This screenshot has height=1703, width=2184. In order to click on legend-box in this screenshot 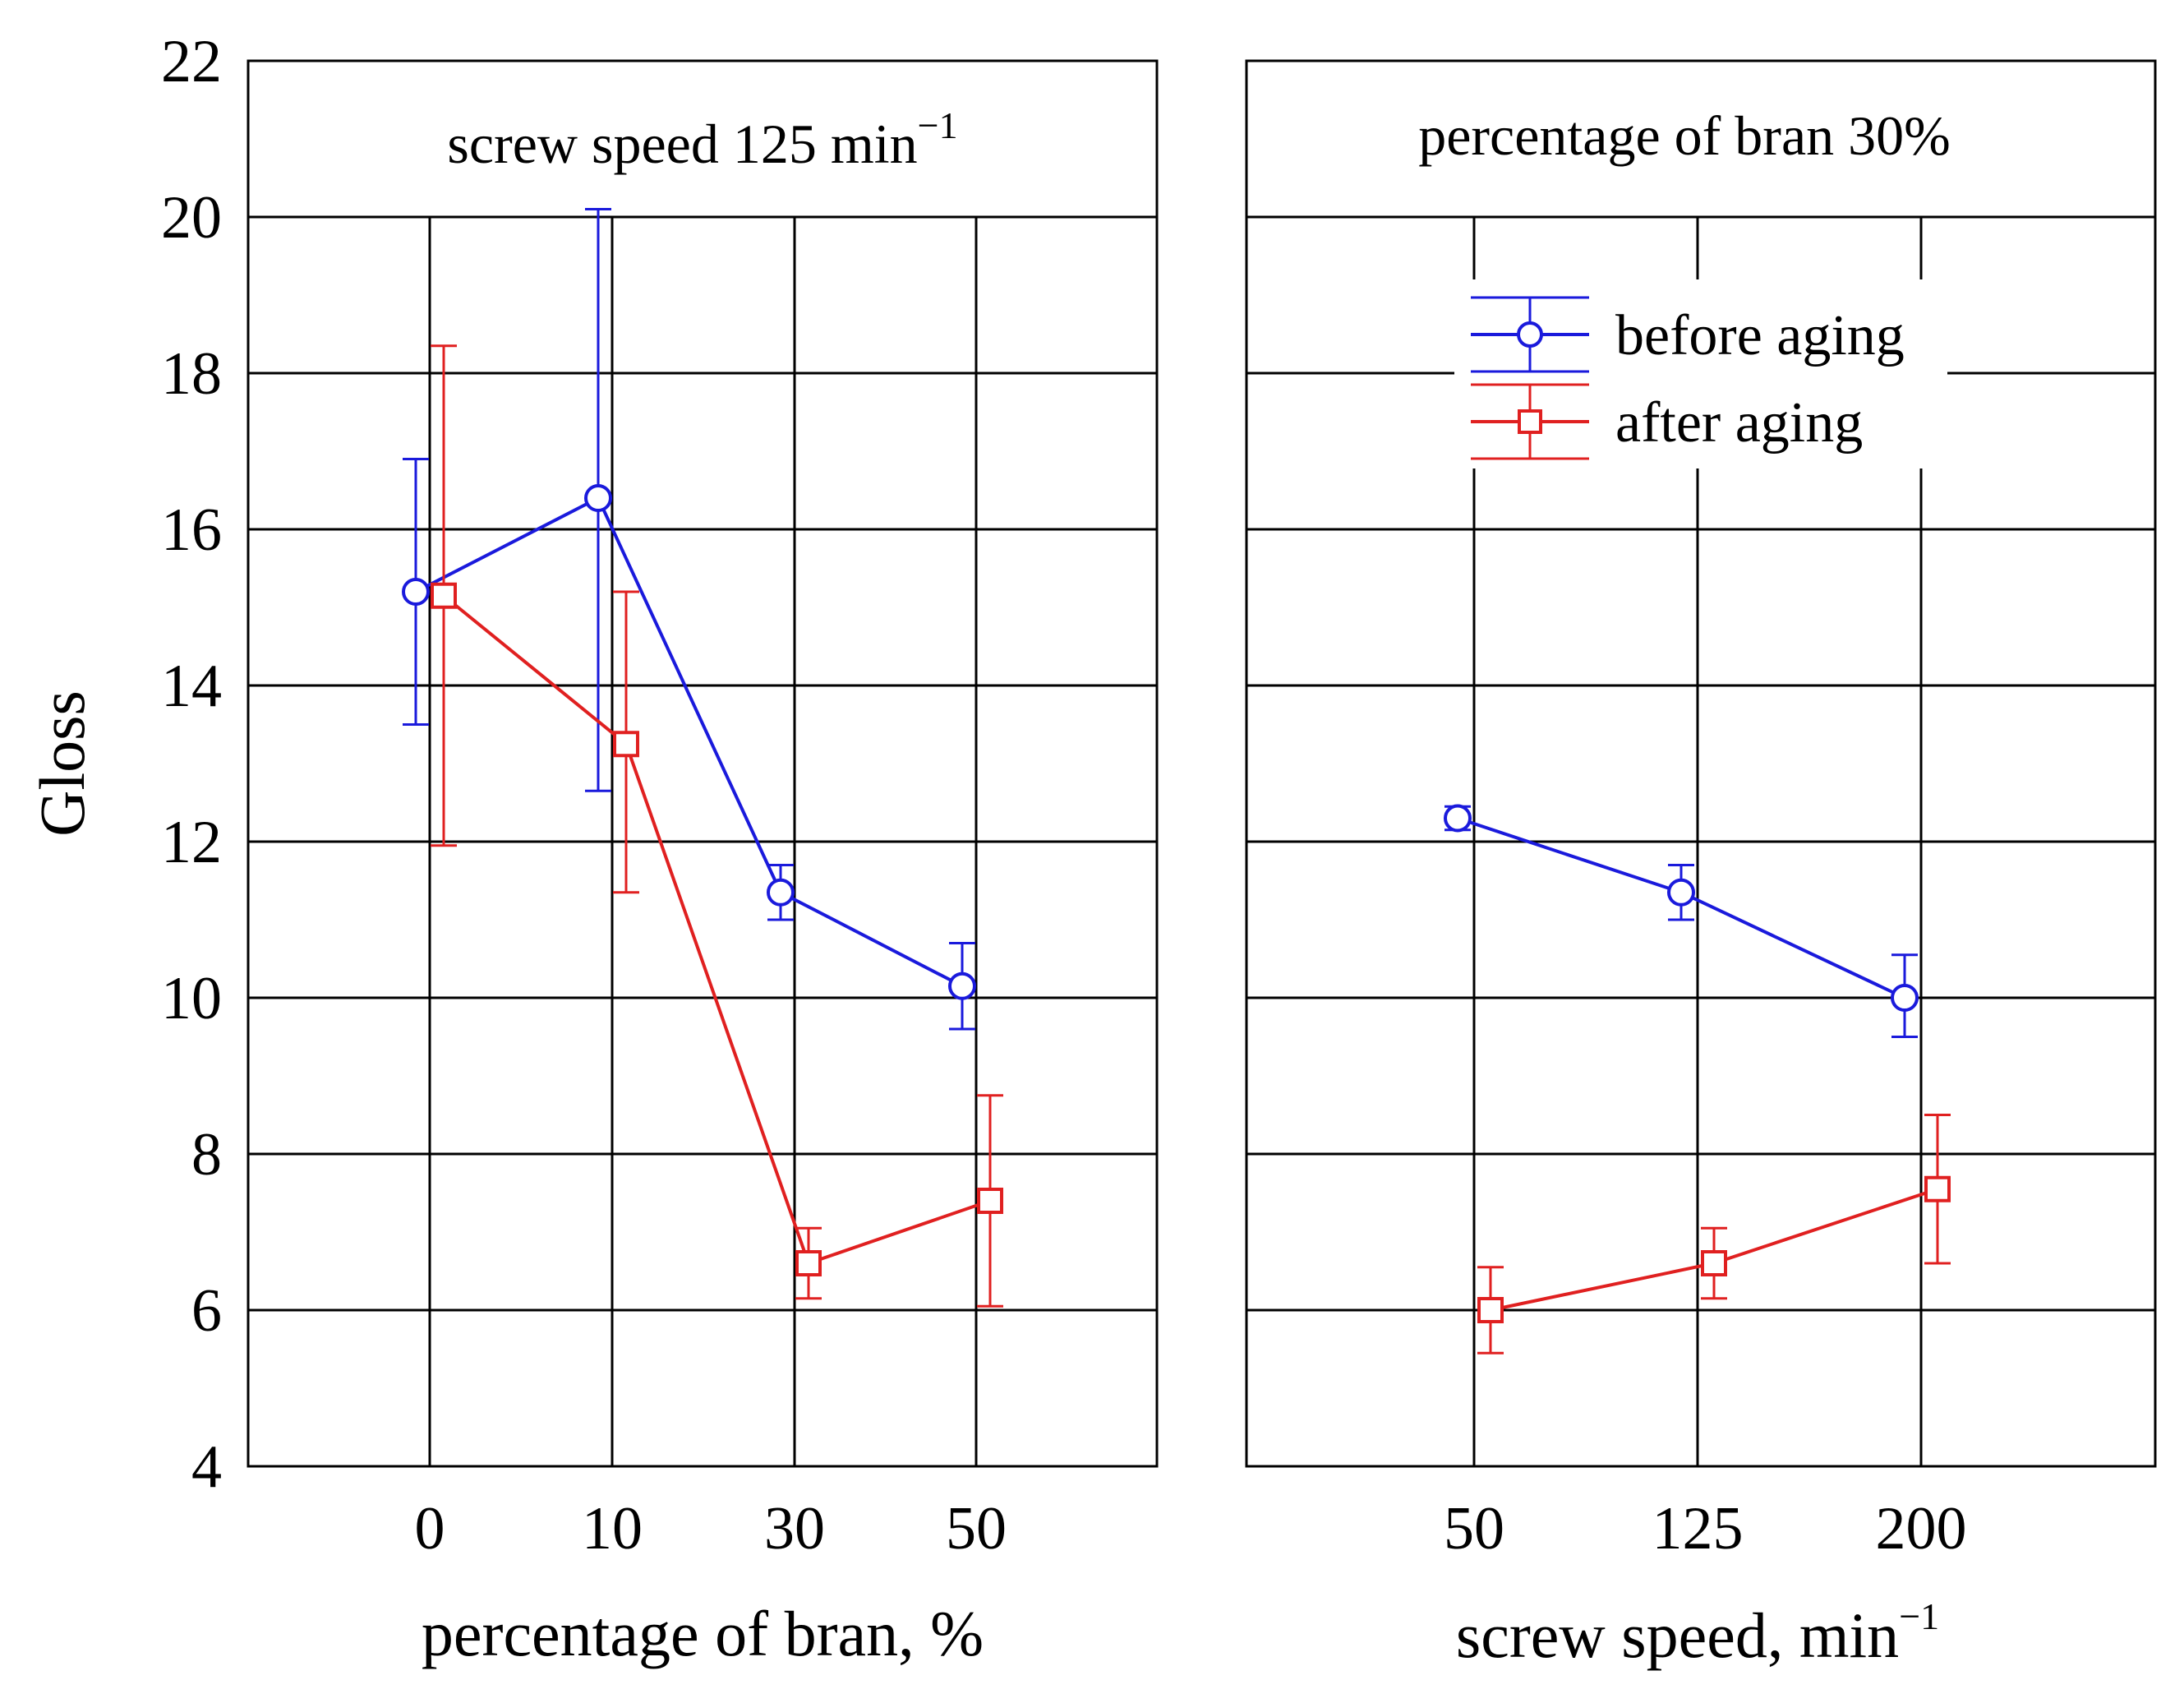, I will do `click(1700, 373)`.